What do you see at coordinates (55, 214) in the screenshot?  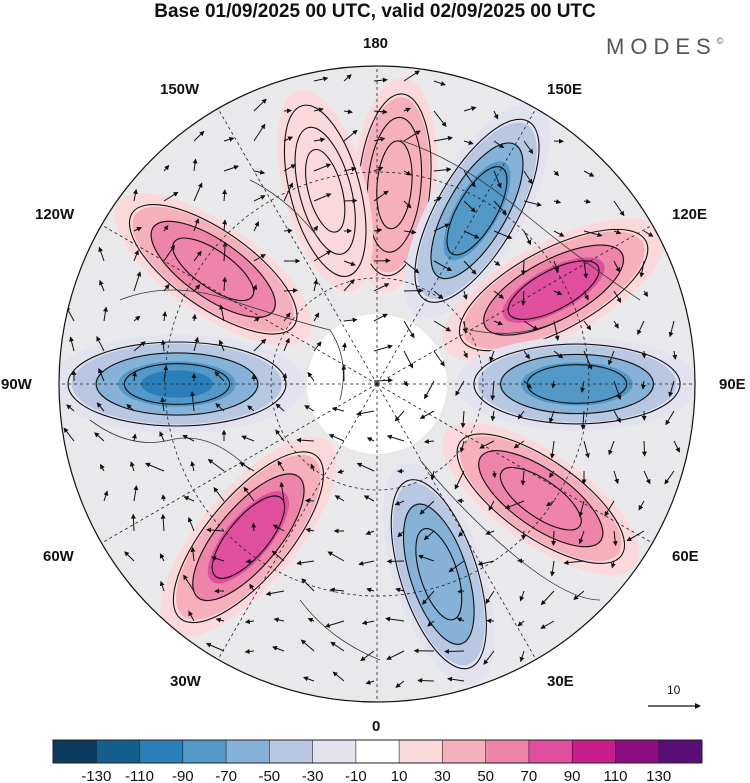 I see `label-lon-120w: 120W` at bounding box center [55, 214].